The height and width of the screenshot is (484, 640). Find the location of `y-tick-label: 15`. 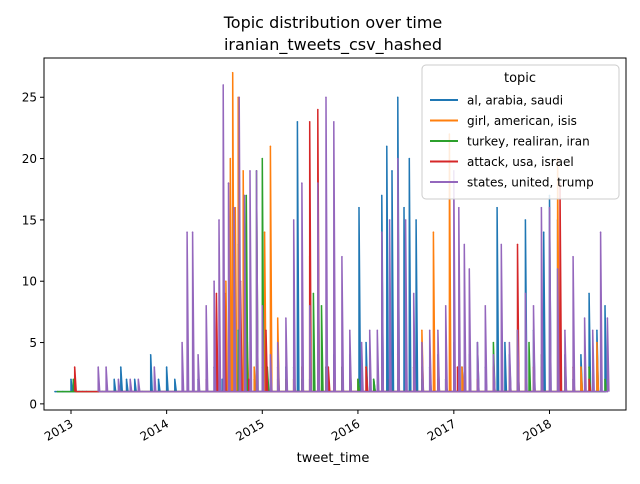

y-tick-label: 15 is located at coordinates (29, 220).